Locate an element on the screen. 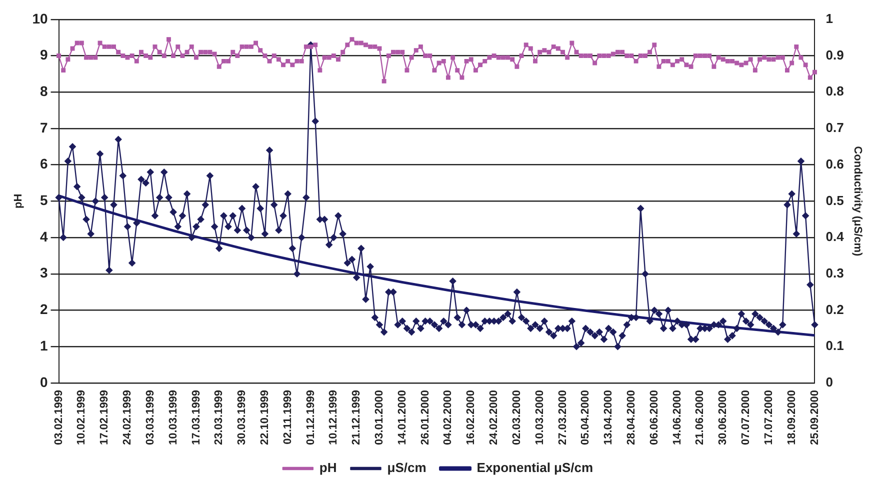 The height and width of the screenshot is (493, 882). y2-tick-label: 0.7 is located at coordinates (835, 128).